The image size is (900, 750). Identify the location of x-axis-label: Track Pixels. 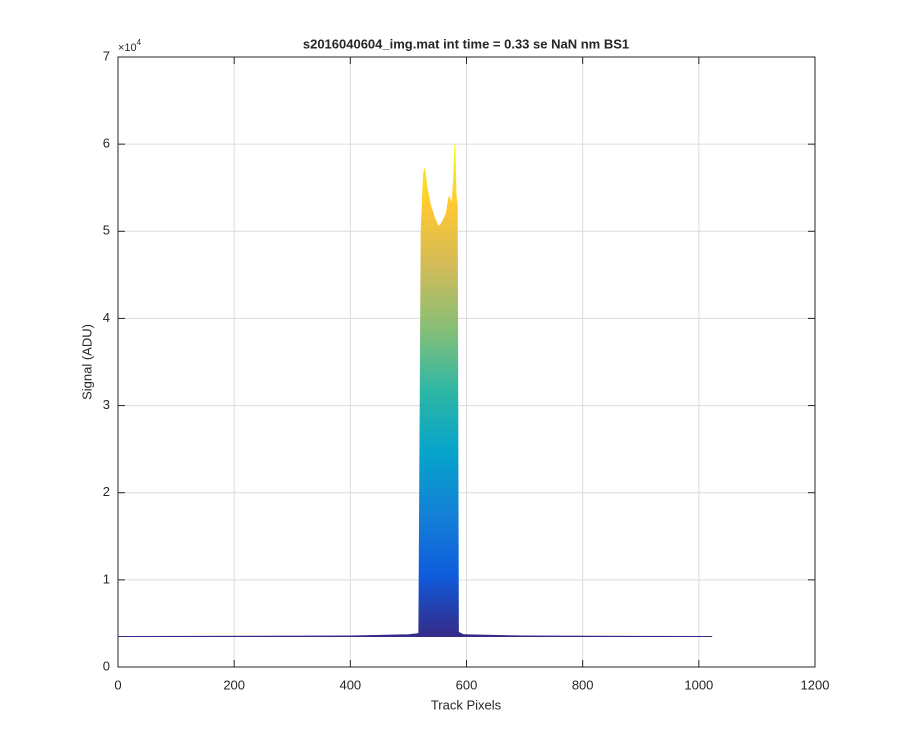
(466, 704).